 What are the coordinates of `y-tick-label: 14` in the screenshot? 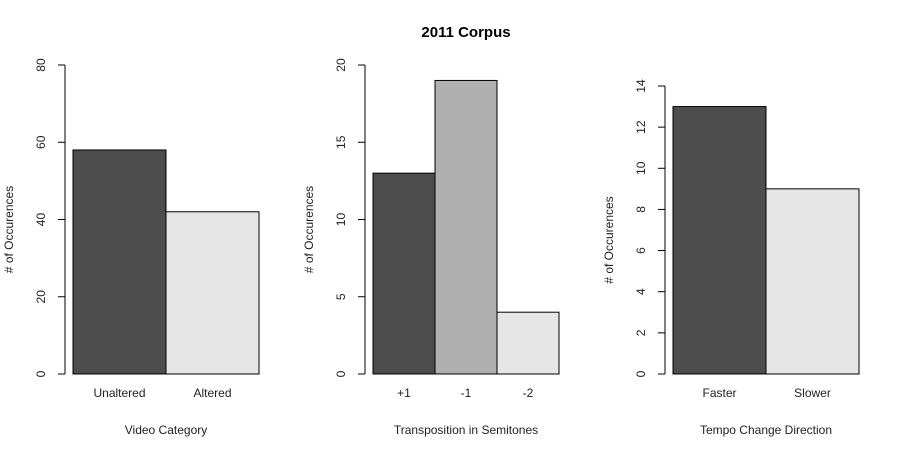 It's located at (641, 86).